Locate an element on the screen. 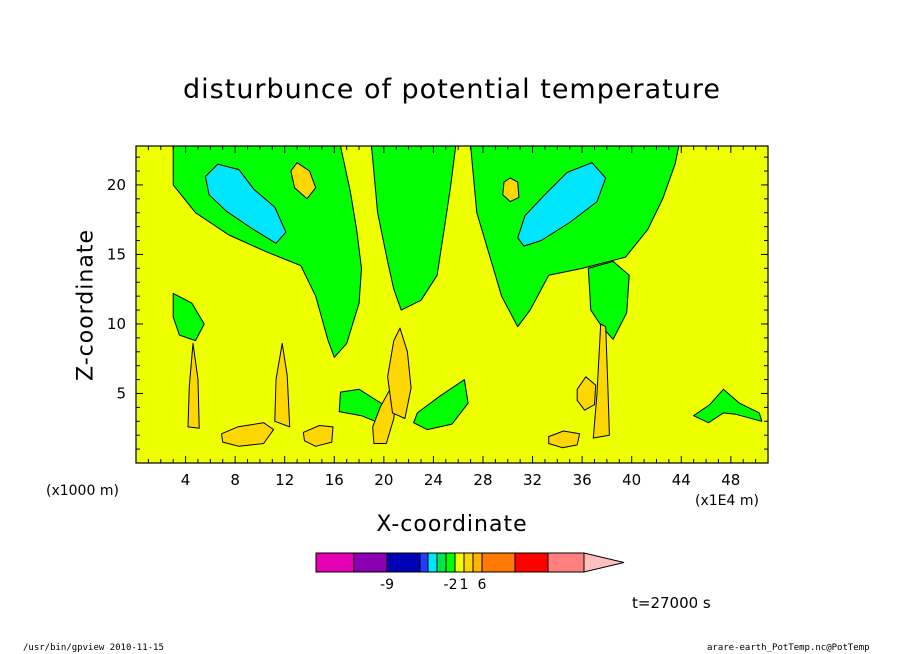 This screenshot has width=904, height=654. contour-region-upper-orange-right is located at coordinates (511, 190).